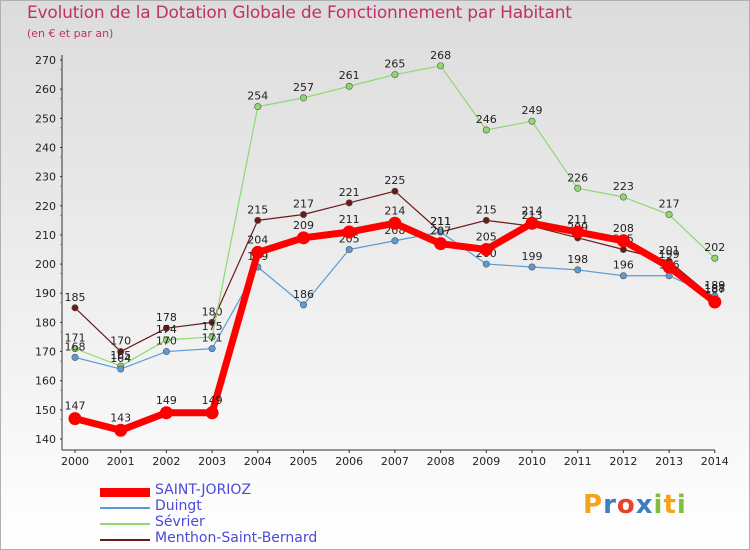 This screenshot has width=750, height=550. Describe the element at coordinates (715, 461) in the screenshot. I see `x-tick-label: 2014` at that location.